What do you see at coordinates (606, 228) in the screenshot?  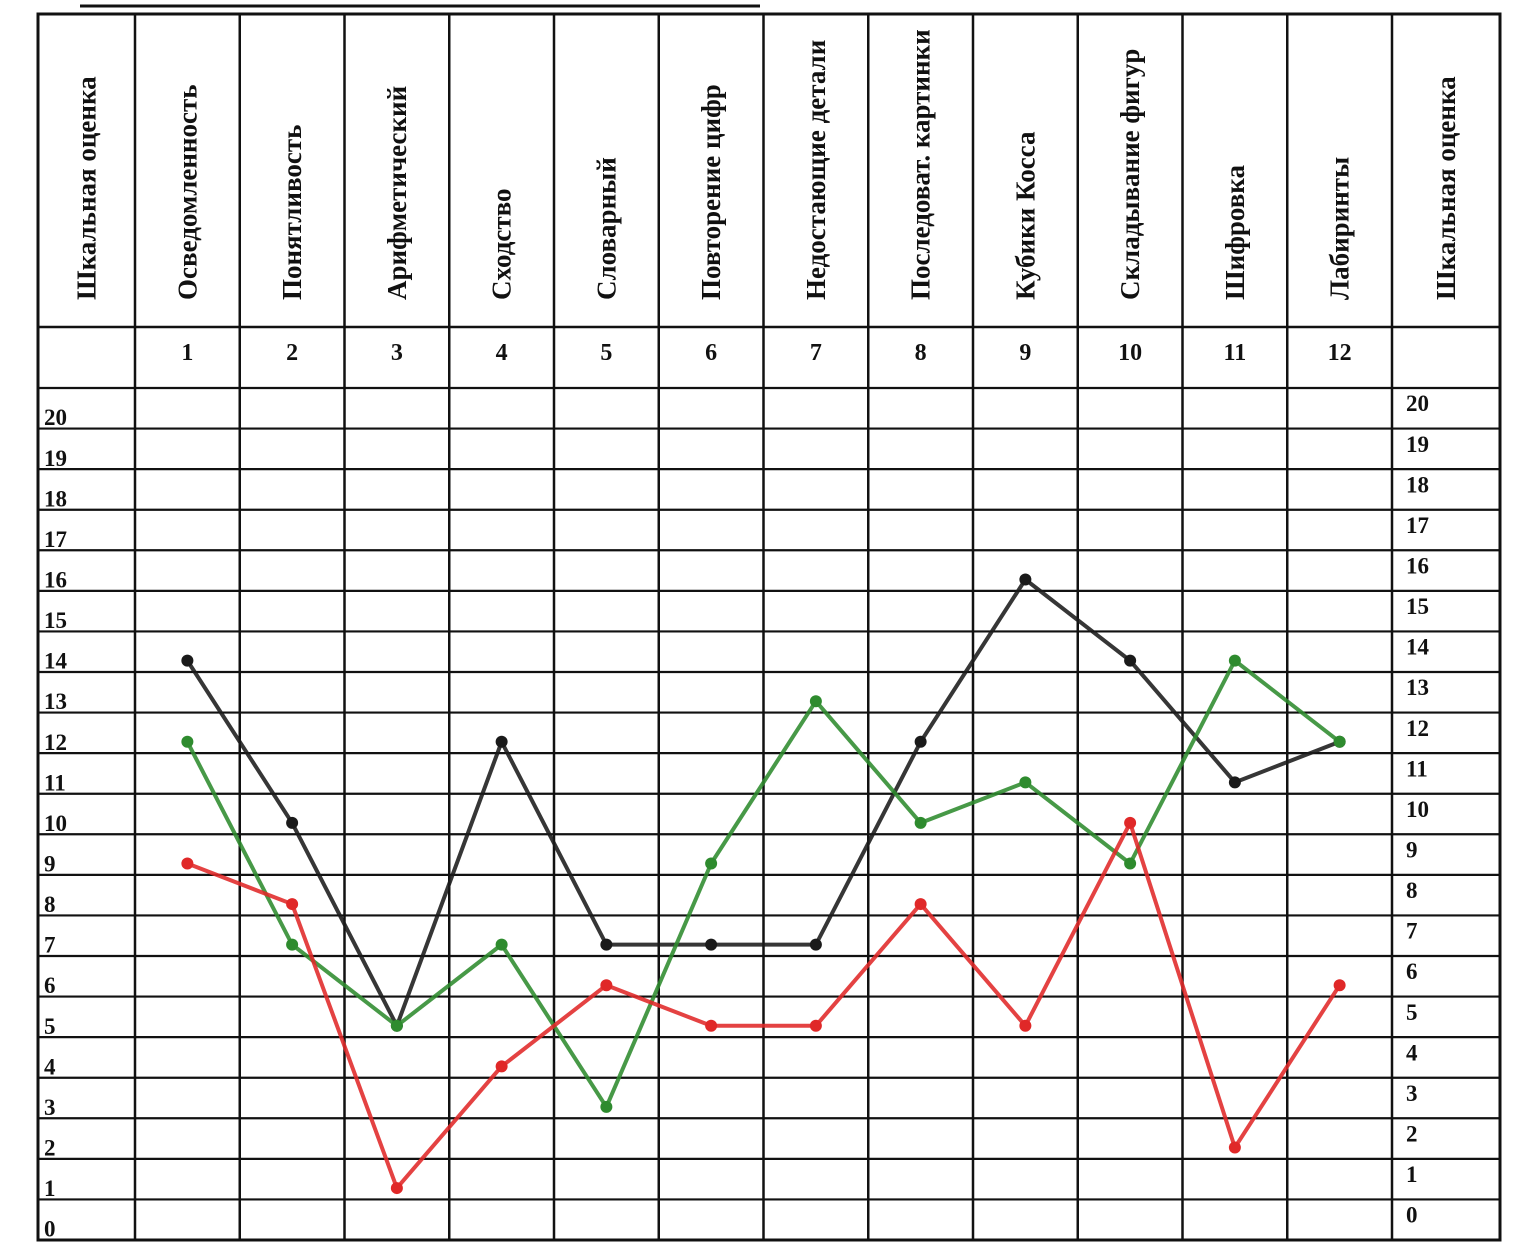 I see `subtest-name: Словарный` at bounding box center [606, 228].